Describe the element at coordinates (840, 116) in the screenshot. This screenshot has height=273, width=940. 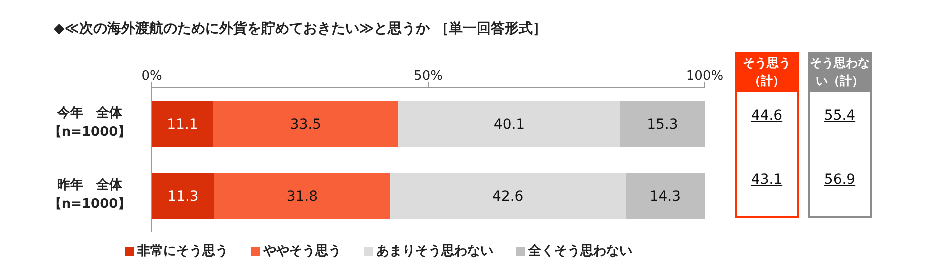
I see `text: 55.4` at that location.